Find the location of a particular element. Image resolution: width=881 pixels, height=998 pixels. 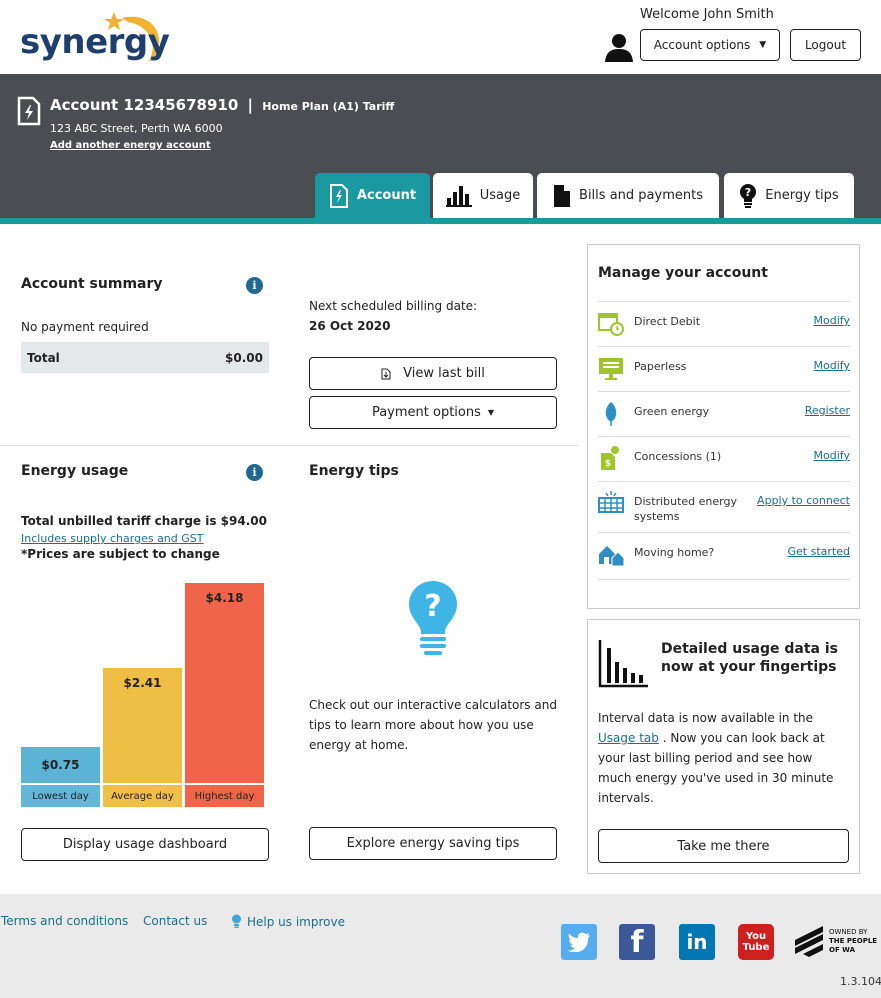

total-label: Total is located at coordinates (43, 357).